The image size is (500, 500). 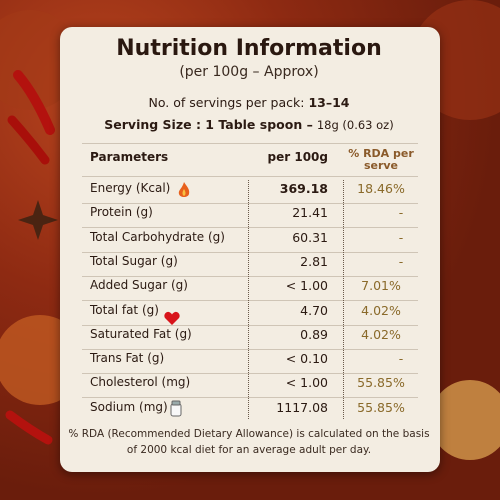 I want to click on servings-value: 13–14, so click(x=329, y=102).